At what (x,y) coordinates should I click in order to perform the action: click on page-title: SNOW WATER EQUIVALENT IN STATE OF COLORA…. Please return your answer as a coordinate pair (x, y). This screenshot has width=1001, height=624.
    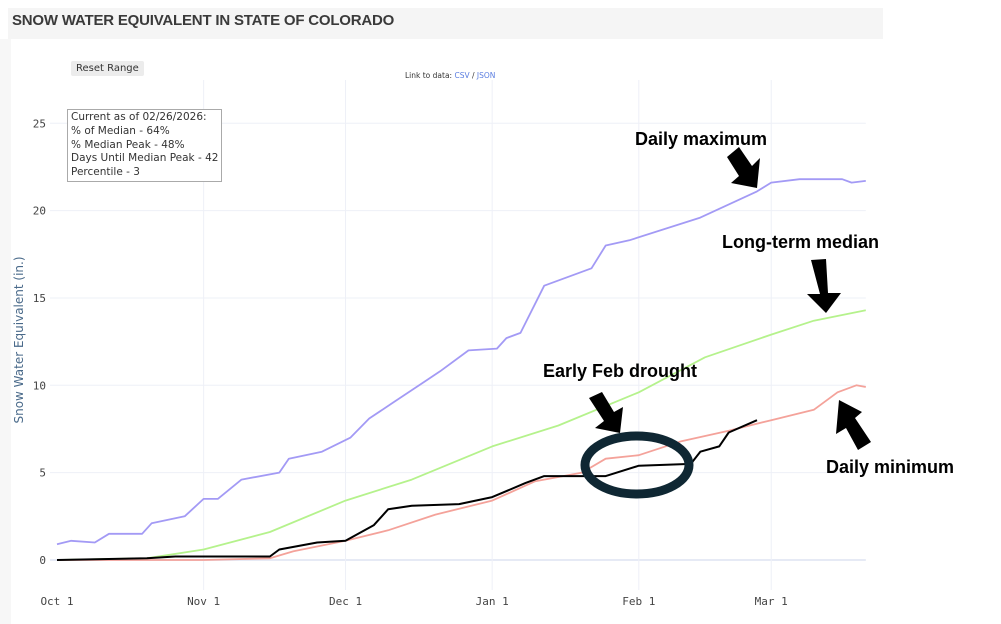
    Looking at the image, I should click on (203, 20).